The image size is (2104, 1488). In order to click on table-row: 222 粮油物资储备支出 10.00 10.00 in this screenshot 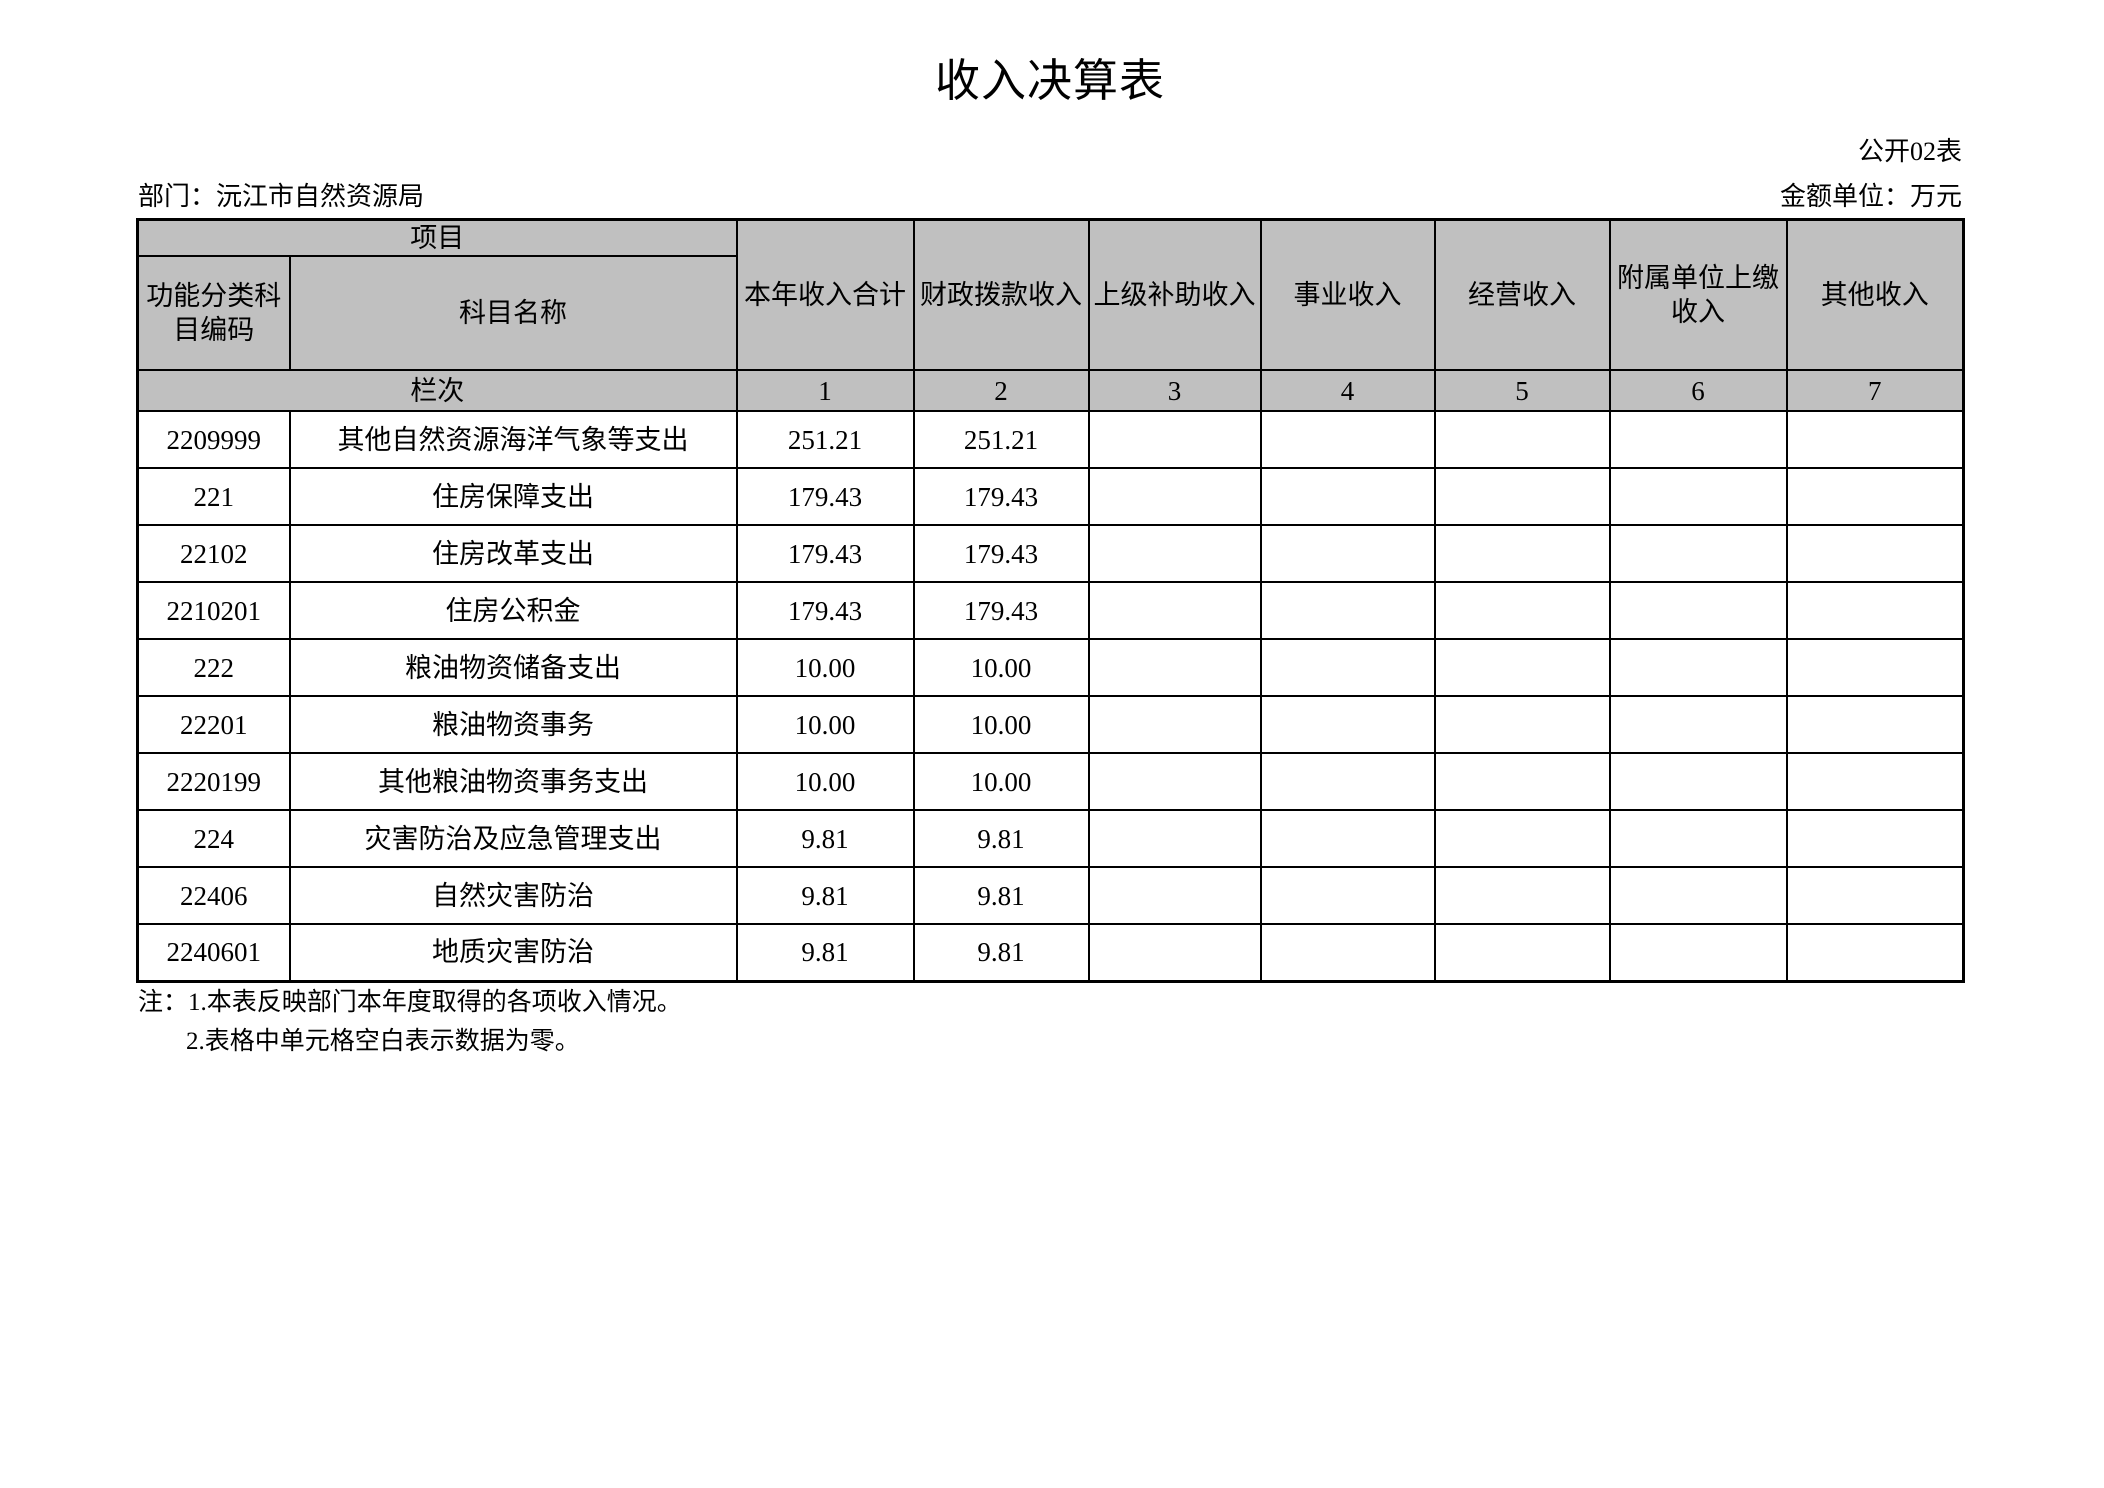, I will do `click(1050, 667)`.